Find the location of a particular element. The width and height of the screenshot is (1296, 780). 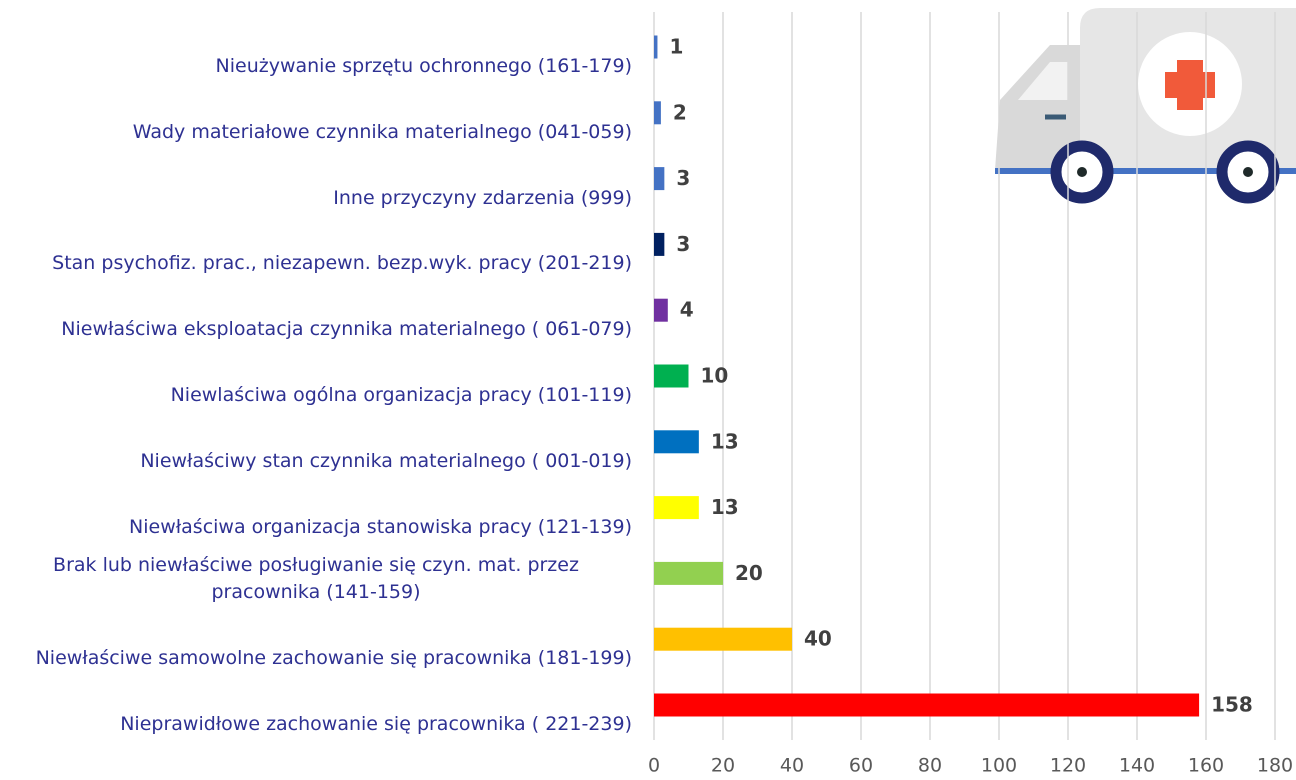

x-tick-label: 140 is located at coordinates (1137, 766).